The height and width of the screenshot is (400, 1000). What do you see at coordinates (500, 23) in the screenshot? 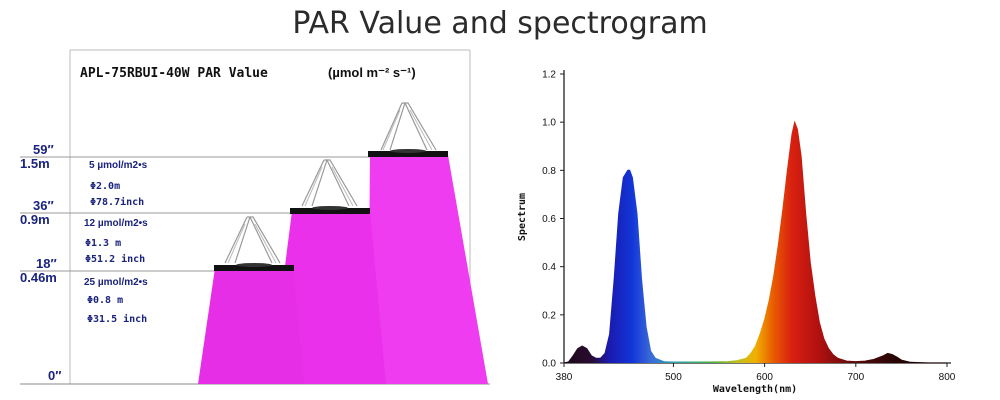
I see `page-title: PAR Value and spectrogram` at bounding box center [500, 23].